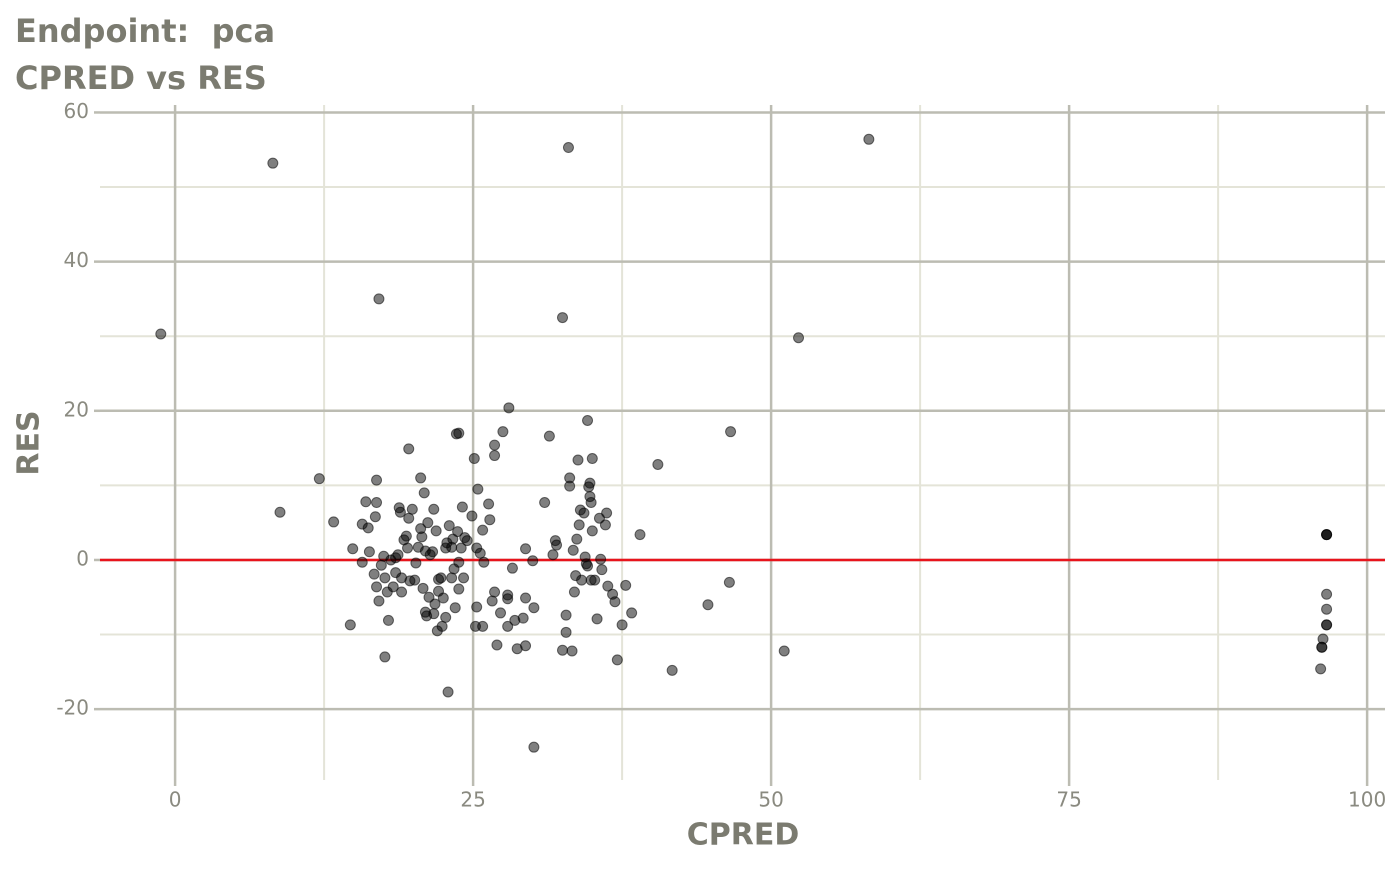 The width and height of the screenshot is (1400, 869). I want to click on x-axis-title: CPRED, so click(743, 835).